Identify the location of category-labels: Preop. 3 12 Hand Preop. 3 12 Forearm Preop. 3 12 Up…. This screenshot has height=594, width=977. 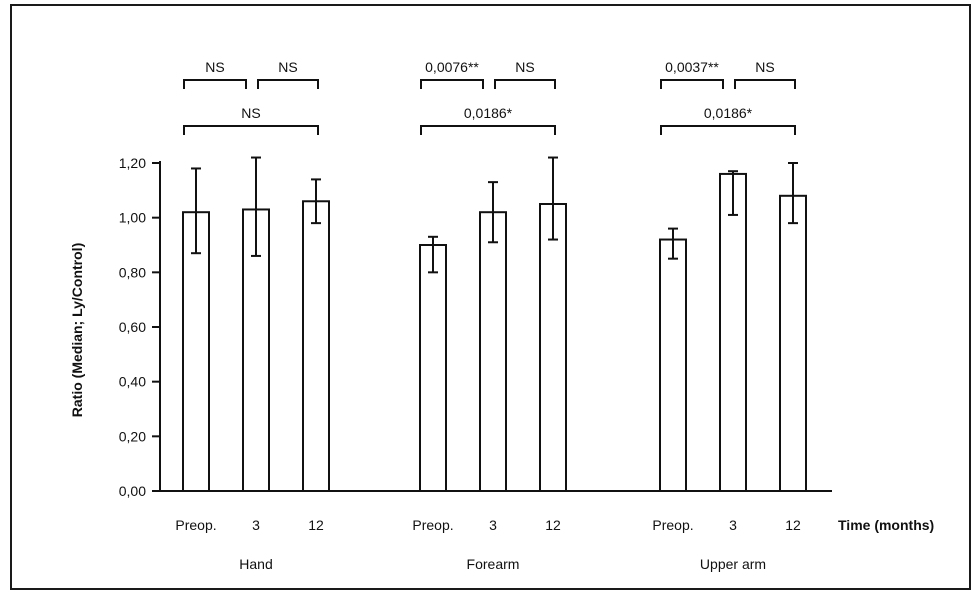
(488, 544).